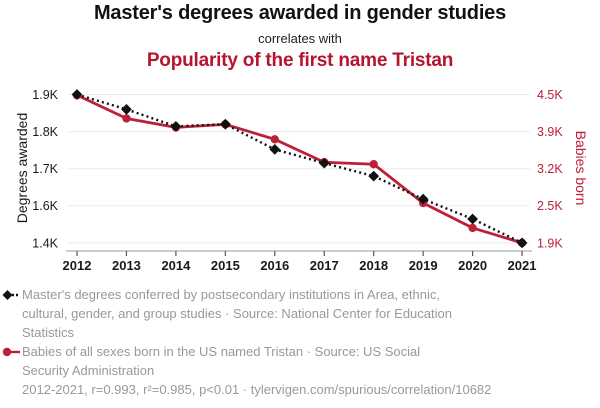 The height and width of the screenshot is (408, 600). Describe the element at coordinates (550, 243) in the screenshot. I see `right-tick-label: 1.9K` at that location.